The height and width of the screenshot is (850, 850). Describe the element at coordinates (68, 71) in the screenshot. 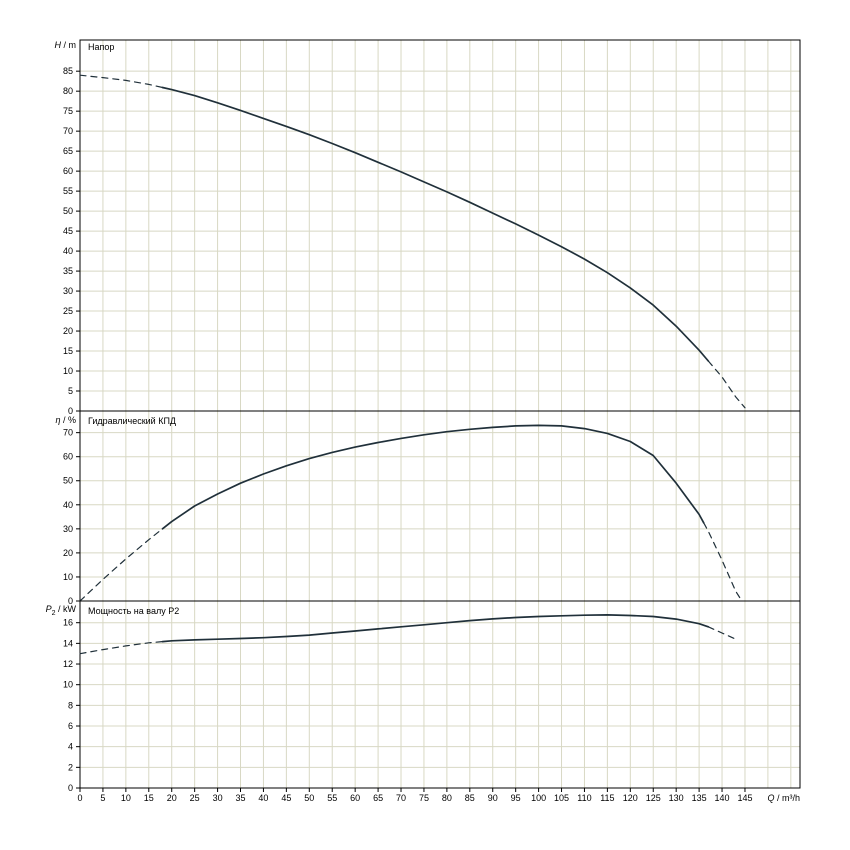

I see `y-tick-label: 85` at that location.